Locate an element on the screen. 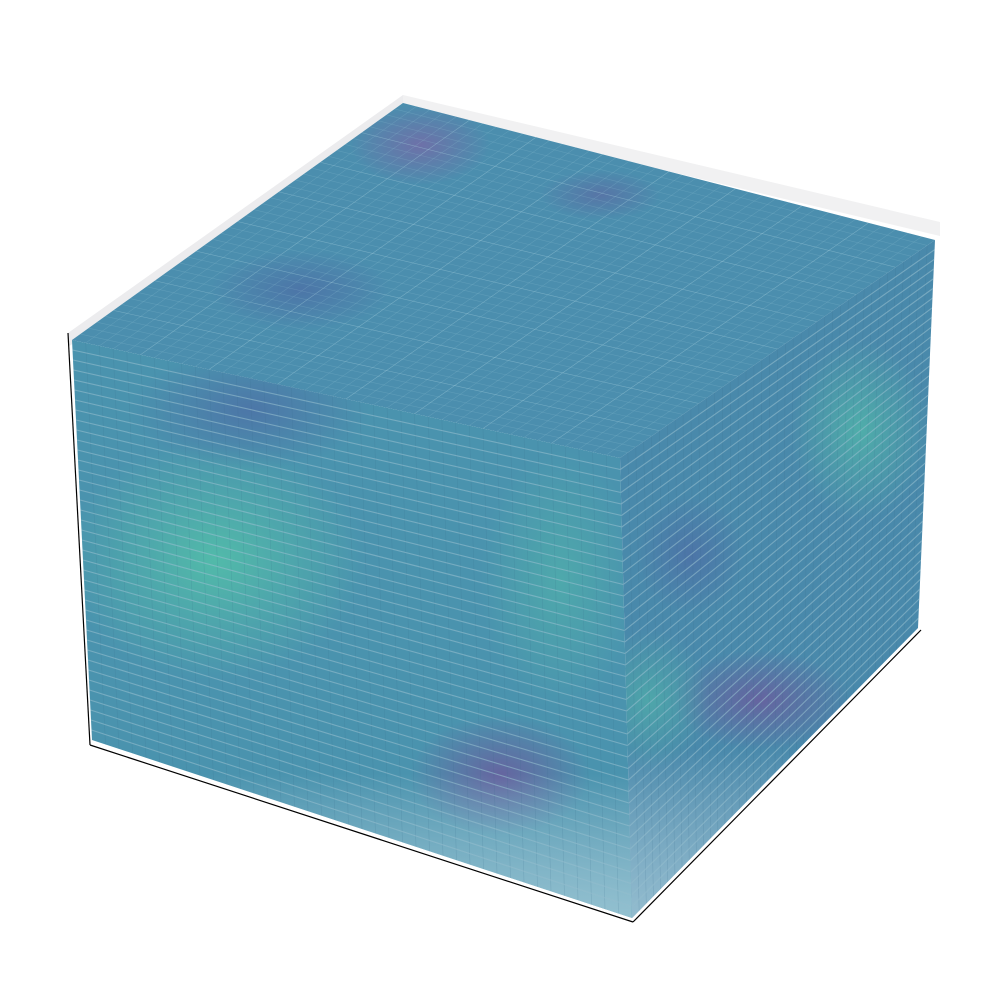 The height and width of the screenshot is (1000, 1000). x-axis-line is located at coordinates (361, 833).